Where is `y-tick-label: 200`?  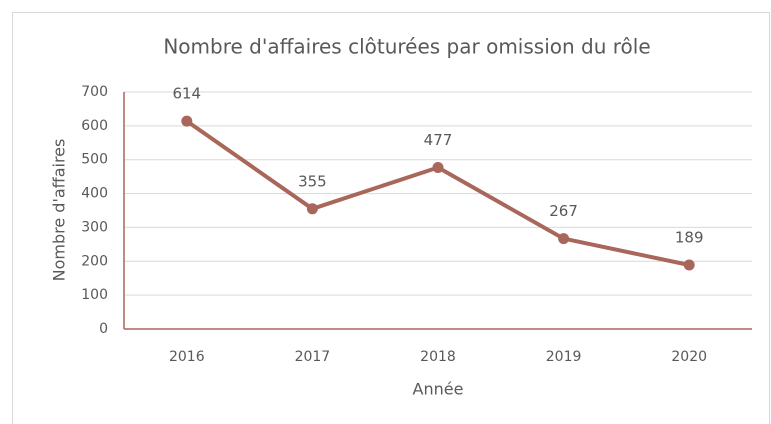
y-tick-label: 200 is located at coordinates (94, 261).